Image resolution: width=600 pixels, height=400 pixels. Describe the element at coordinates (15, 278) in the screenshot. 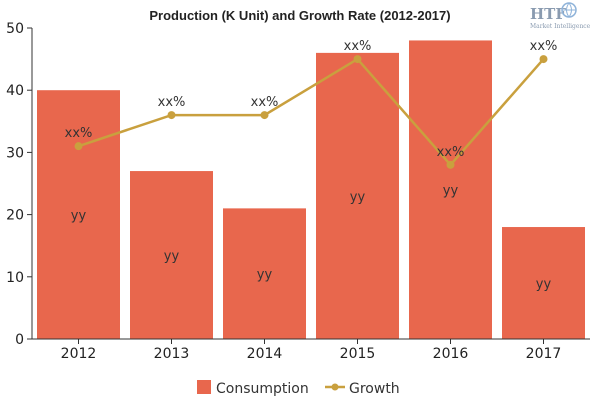

I see `y-tick-label: 10` at that location.